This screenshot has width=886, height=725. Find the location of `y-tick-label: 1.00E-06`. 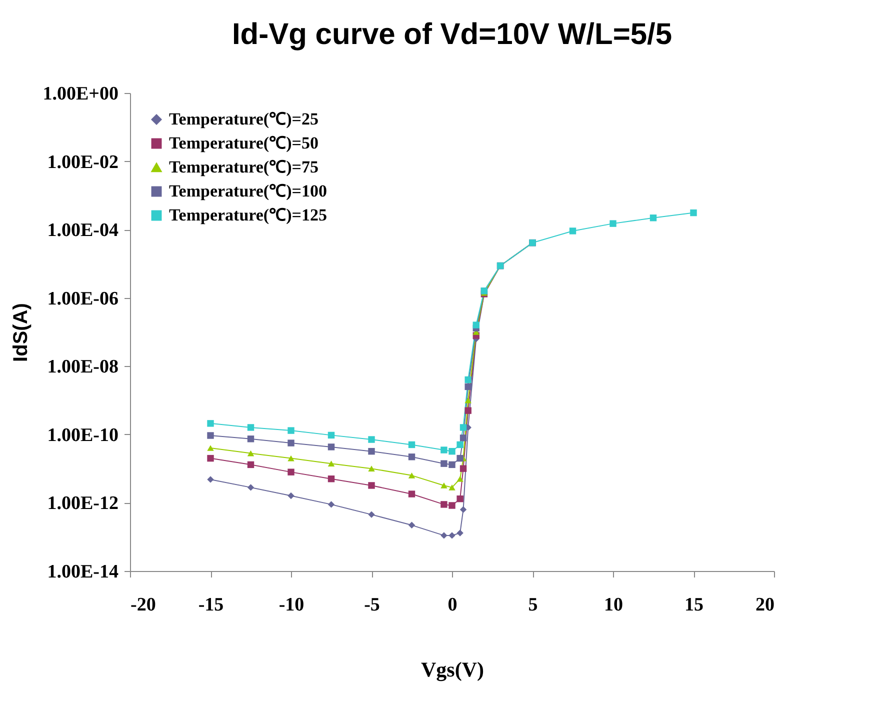

y-tick-label: 1.00E-06 is located at coordinates (82, 299).